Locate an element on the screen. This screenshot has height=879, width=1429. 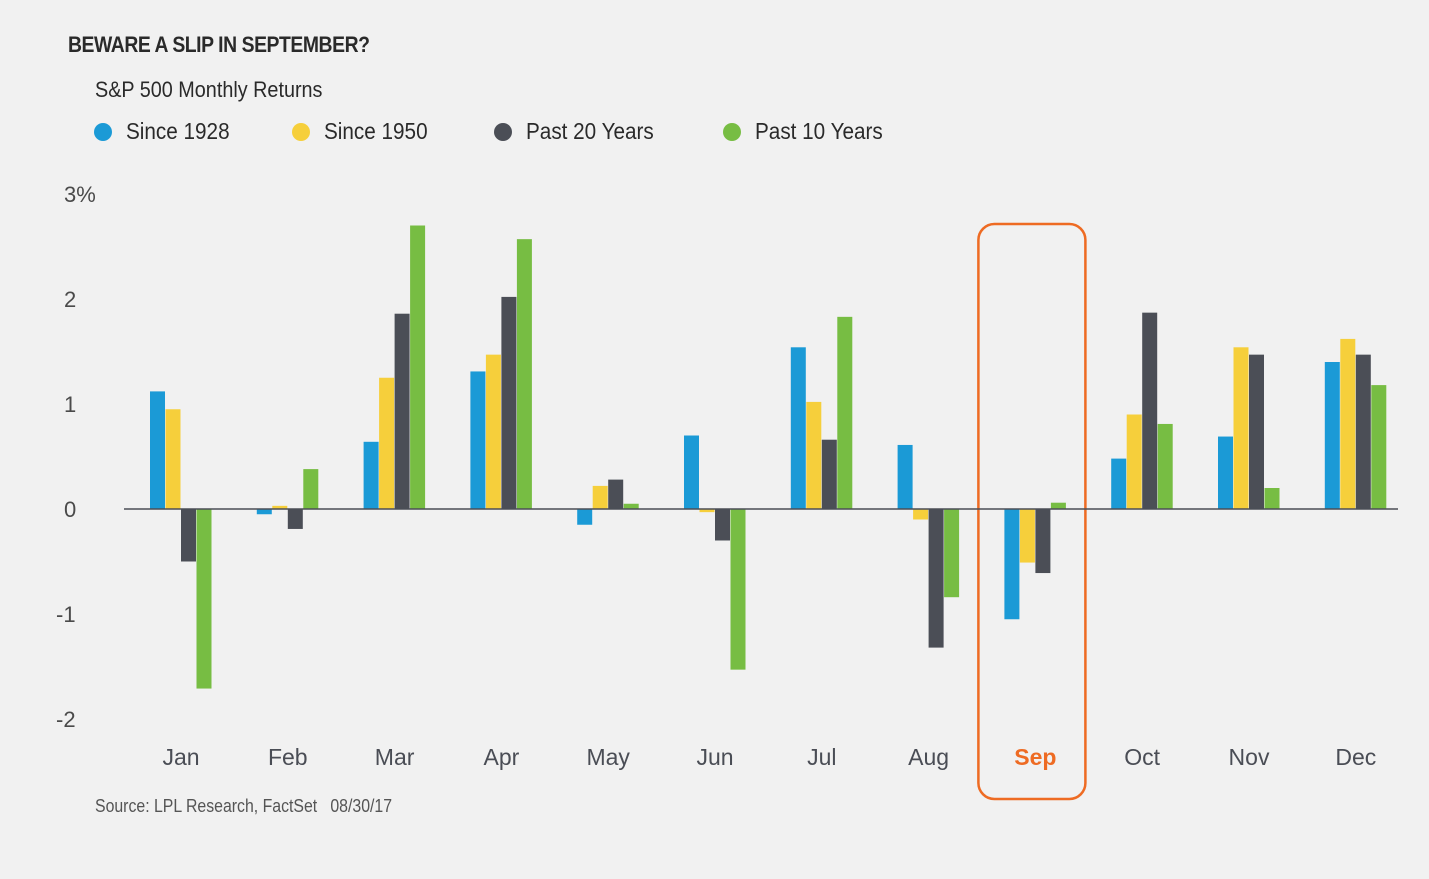
bar-past-10-years-aug is located at coordinates (952, 553).